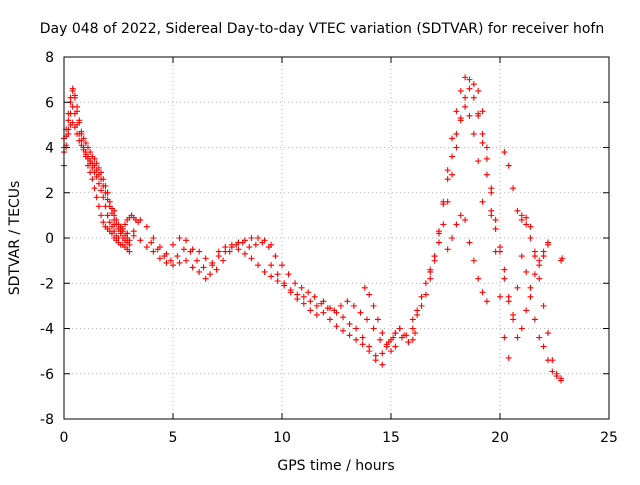  Describe the element at coordinates (47, 375) in the screenshot. I see `y-tick-label: -6` at that location.